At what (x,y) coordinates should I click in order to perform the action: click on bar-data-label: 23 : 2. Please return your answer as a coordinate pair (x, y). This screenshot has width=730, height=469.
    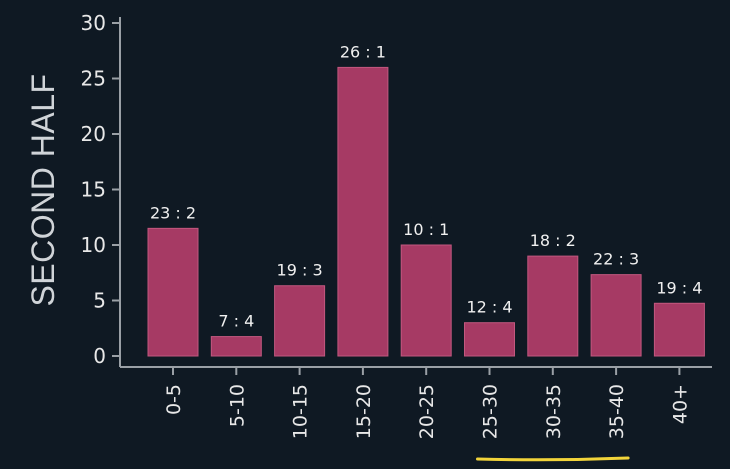
    Looking at the image, I should click on (173, 212).